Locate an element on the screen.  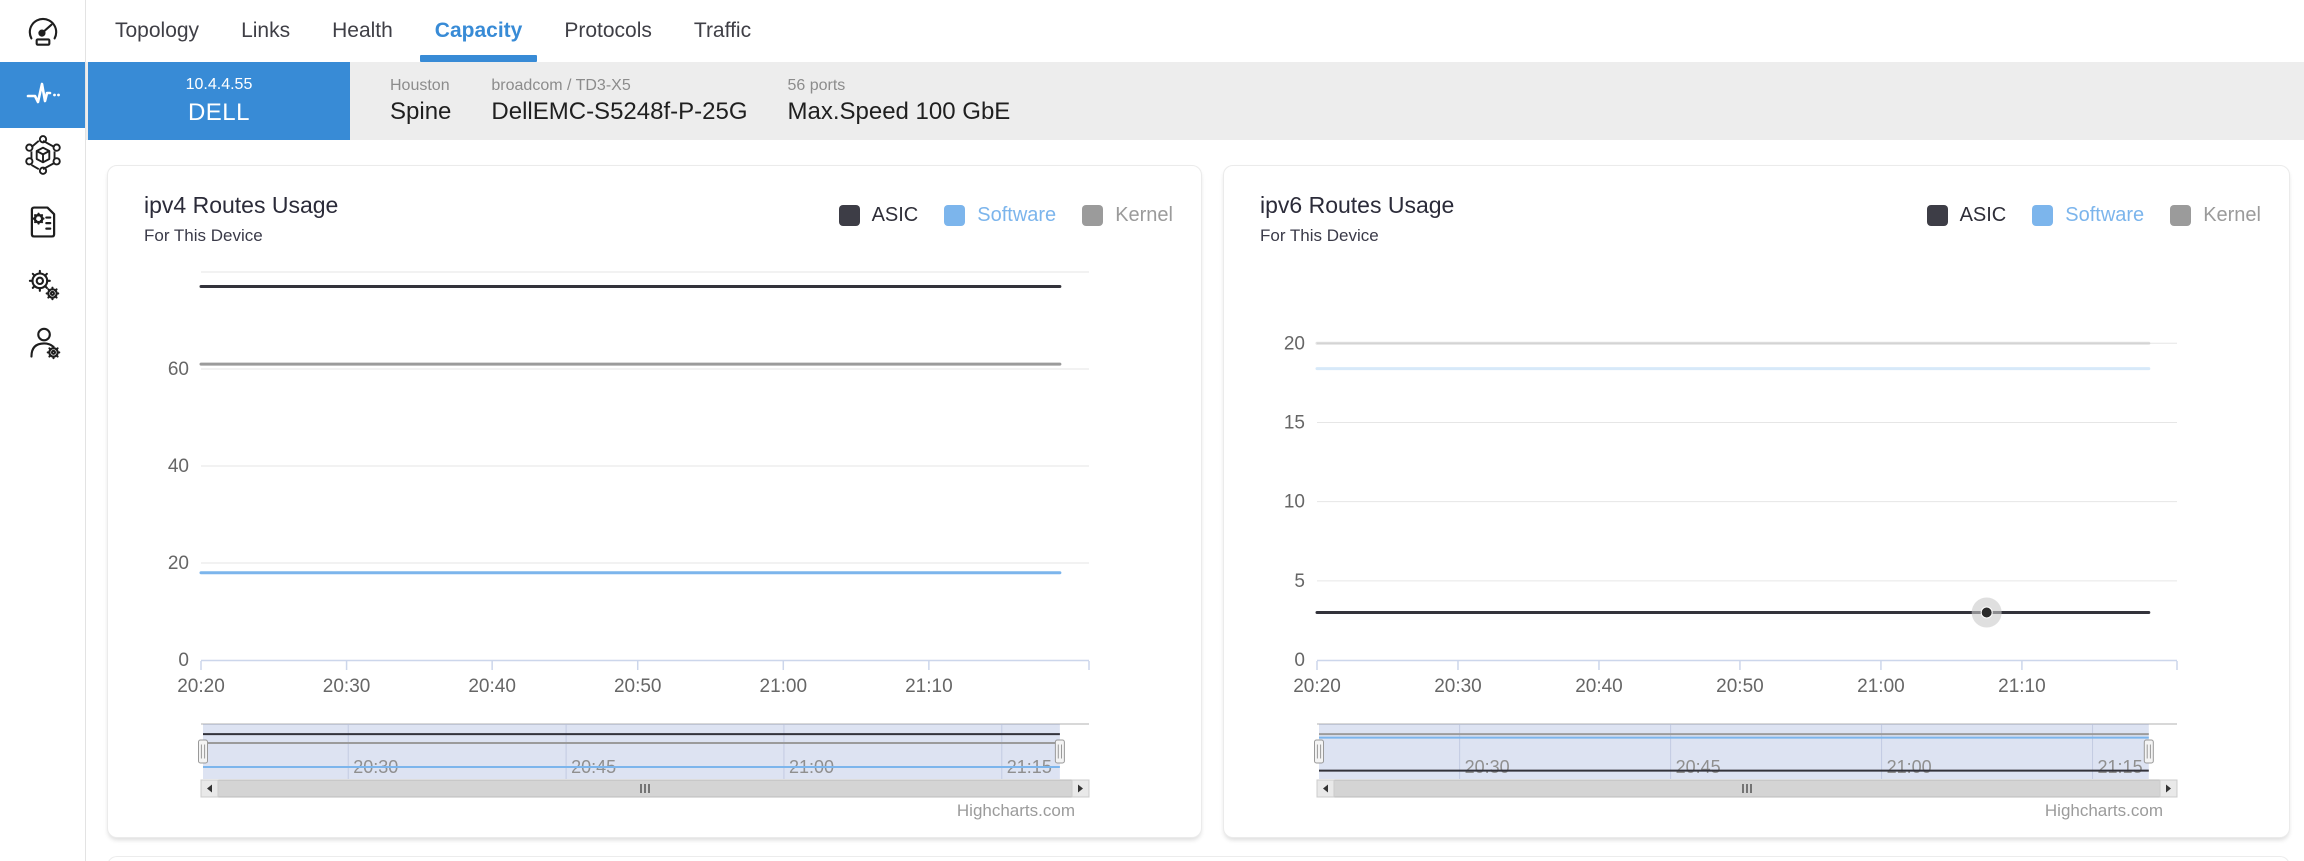
topology-icon is located at coordinates (42, 155).